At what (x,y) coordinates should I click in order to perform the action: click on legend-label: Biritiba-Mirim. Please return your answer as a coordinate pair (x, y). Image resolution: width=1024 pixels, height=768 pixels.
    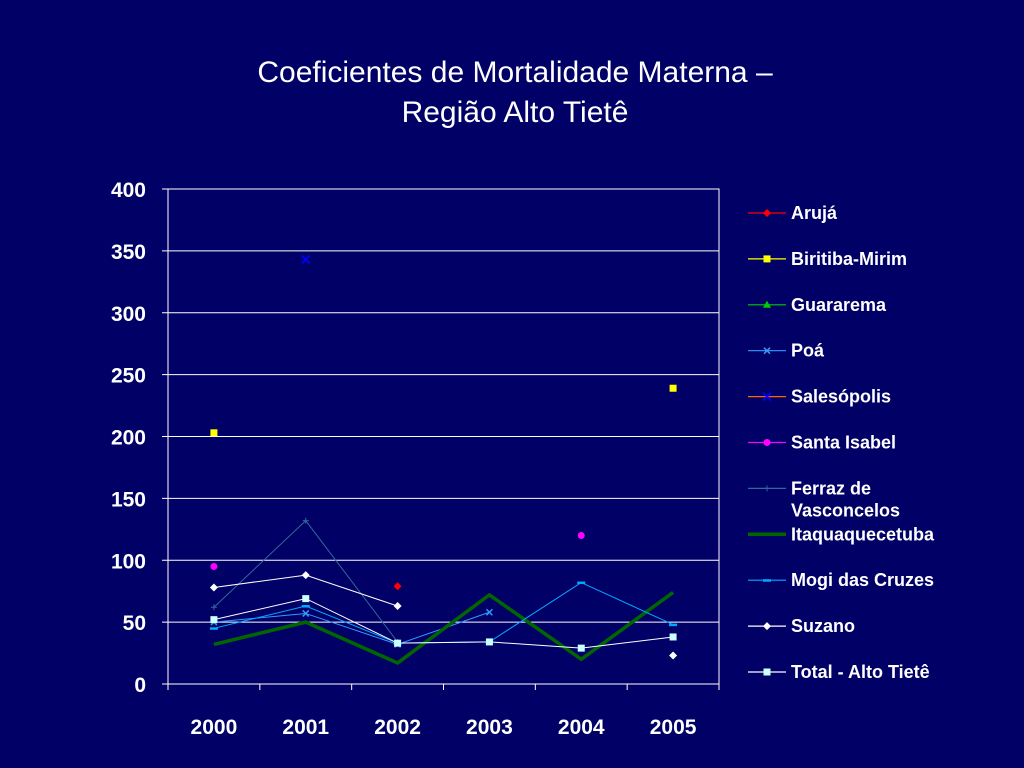
    Looking at the image, I should click on (849, 259).